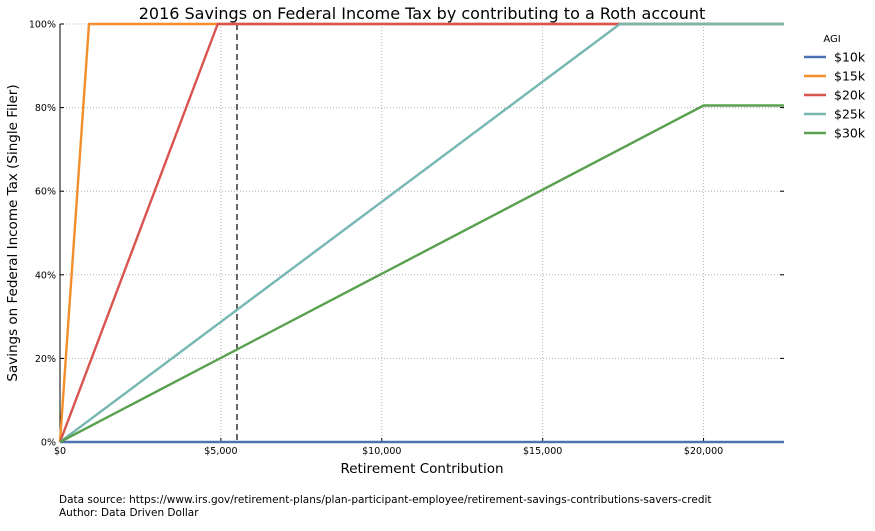 The height and width of the screenshot is (531, 875). What do you see at coordinates (381, 451) in the screenshot?
I see `x-tick-label: $10,000` at bounding box center [381, 451].